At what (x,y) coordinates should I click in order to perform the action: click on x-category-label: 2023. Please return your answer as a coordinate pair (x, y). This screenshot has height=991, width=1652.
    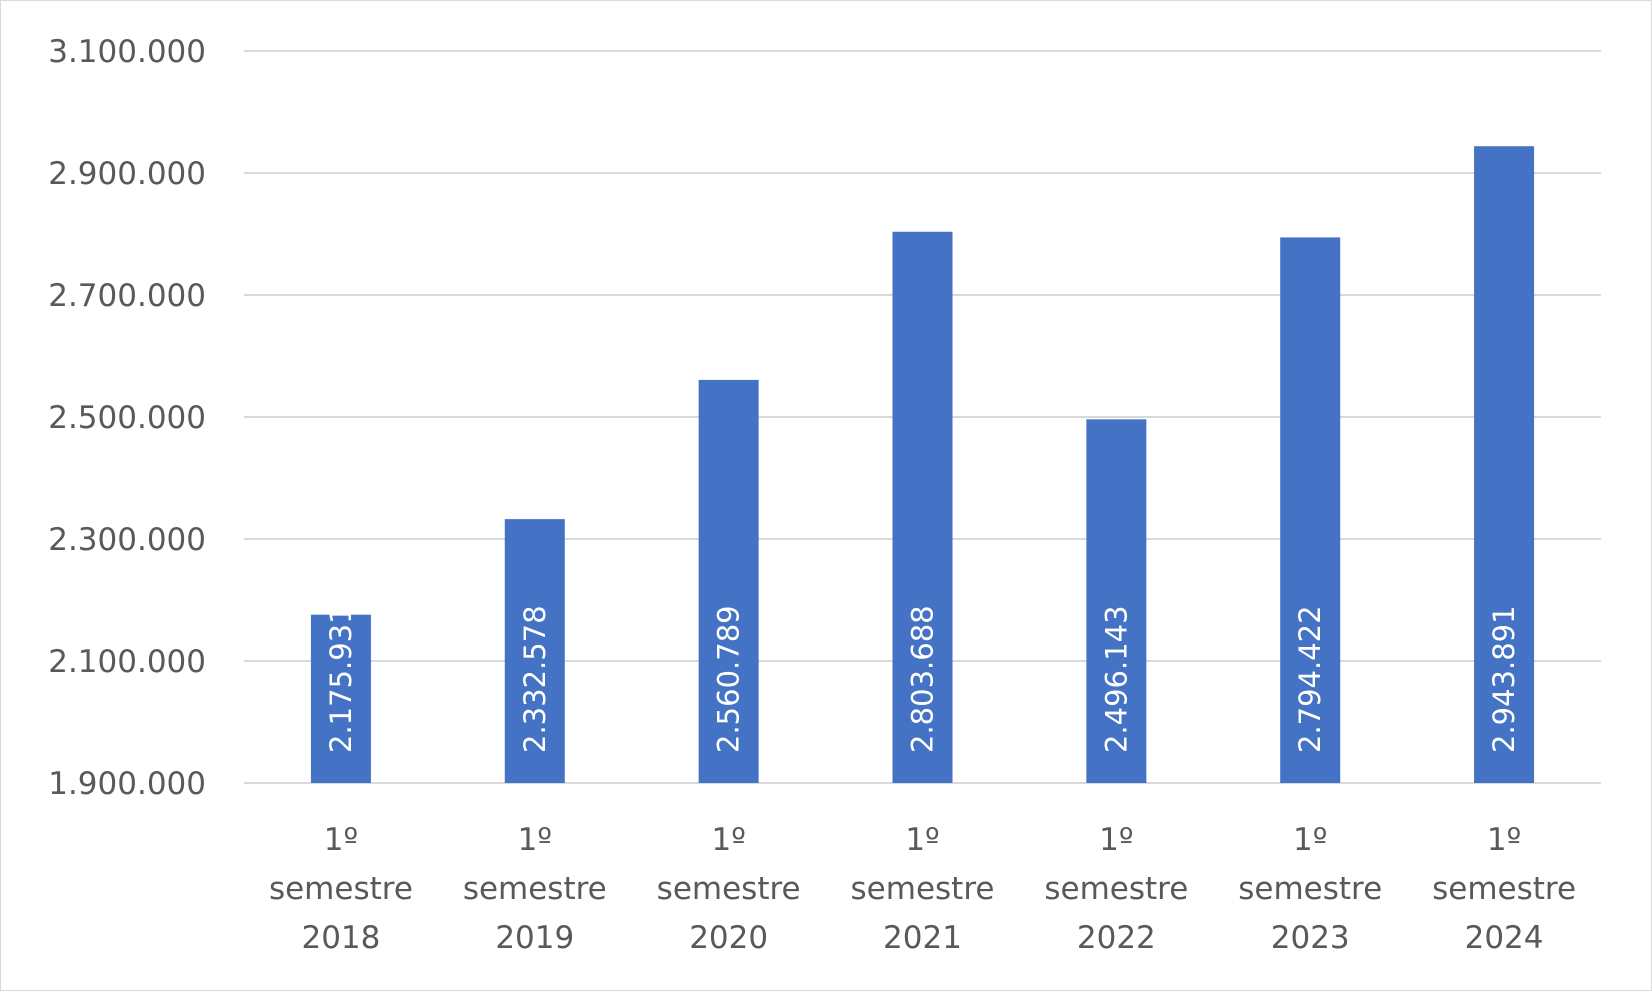
    Looking at the image, I should click on (1310, 938).